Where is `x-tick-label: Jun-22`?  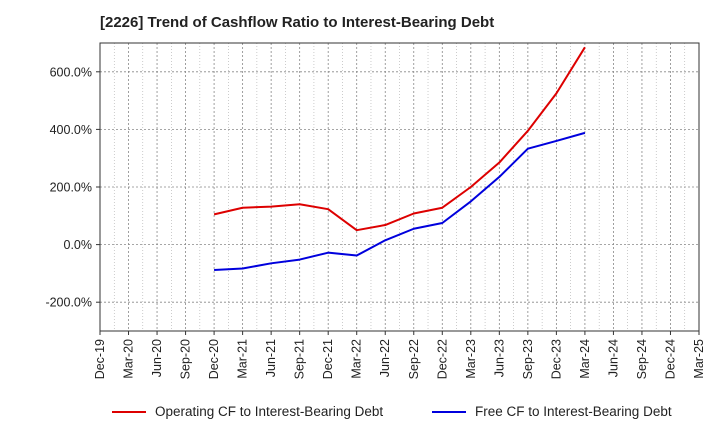 x-tick-label: Jun-22 is located at coordinates (385, 358).